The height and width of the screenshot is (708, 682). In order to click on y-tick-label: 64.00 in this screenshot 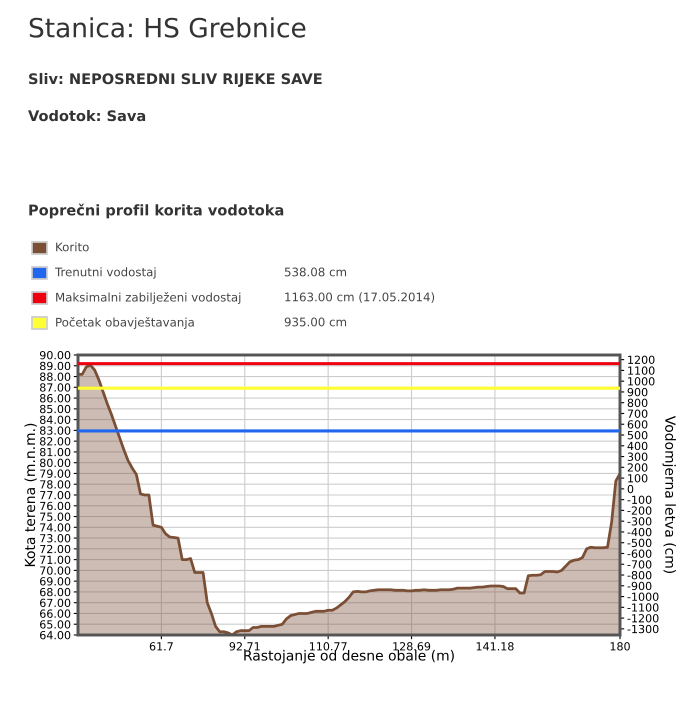, I will do `click(55, 635)`.